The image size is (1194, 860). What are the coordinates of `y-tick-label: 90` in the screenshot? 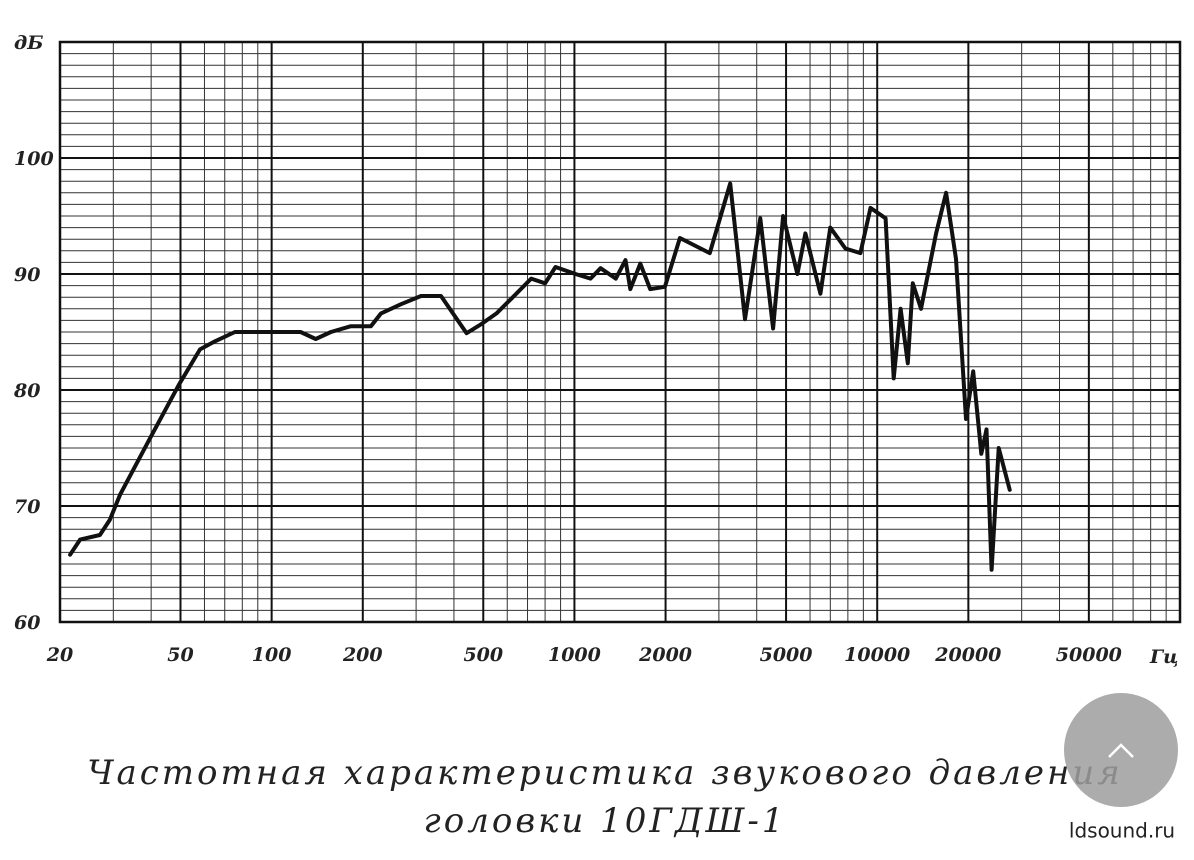 It's located at (27, 275).